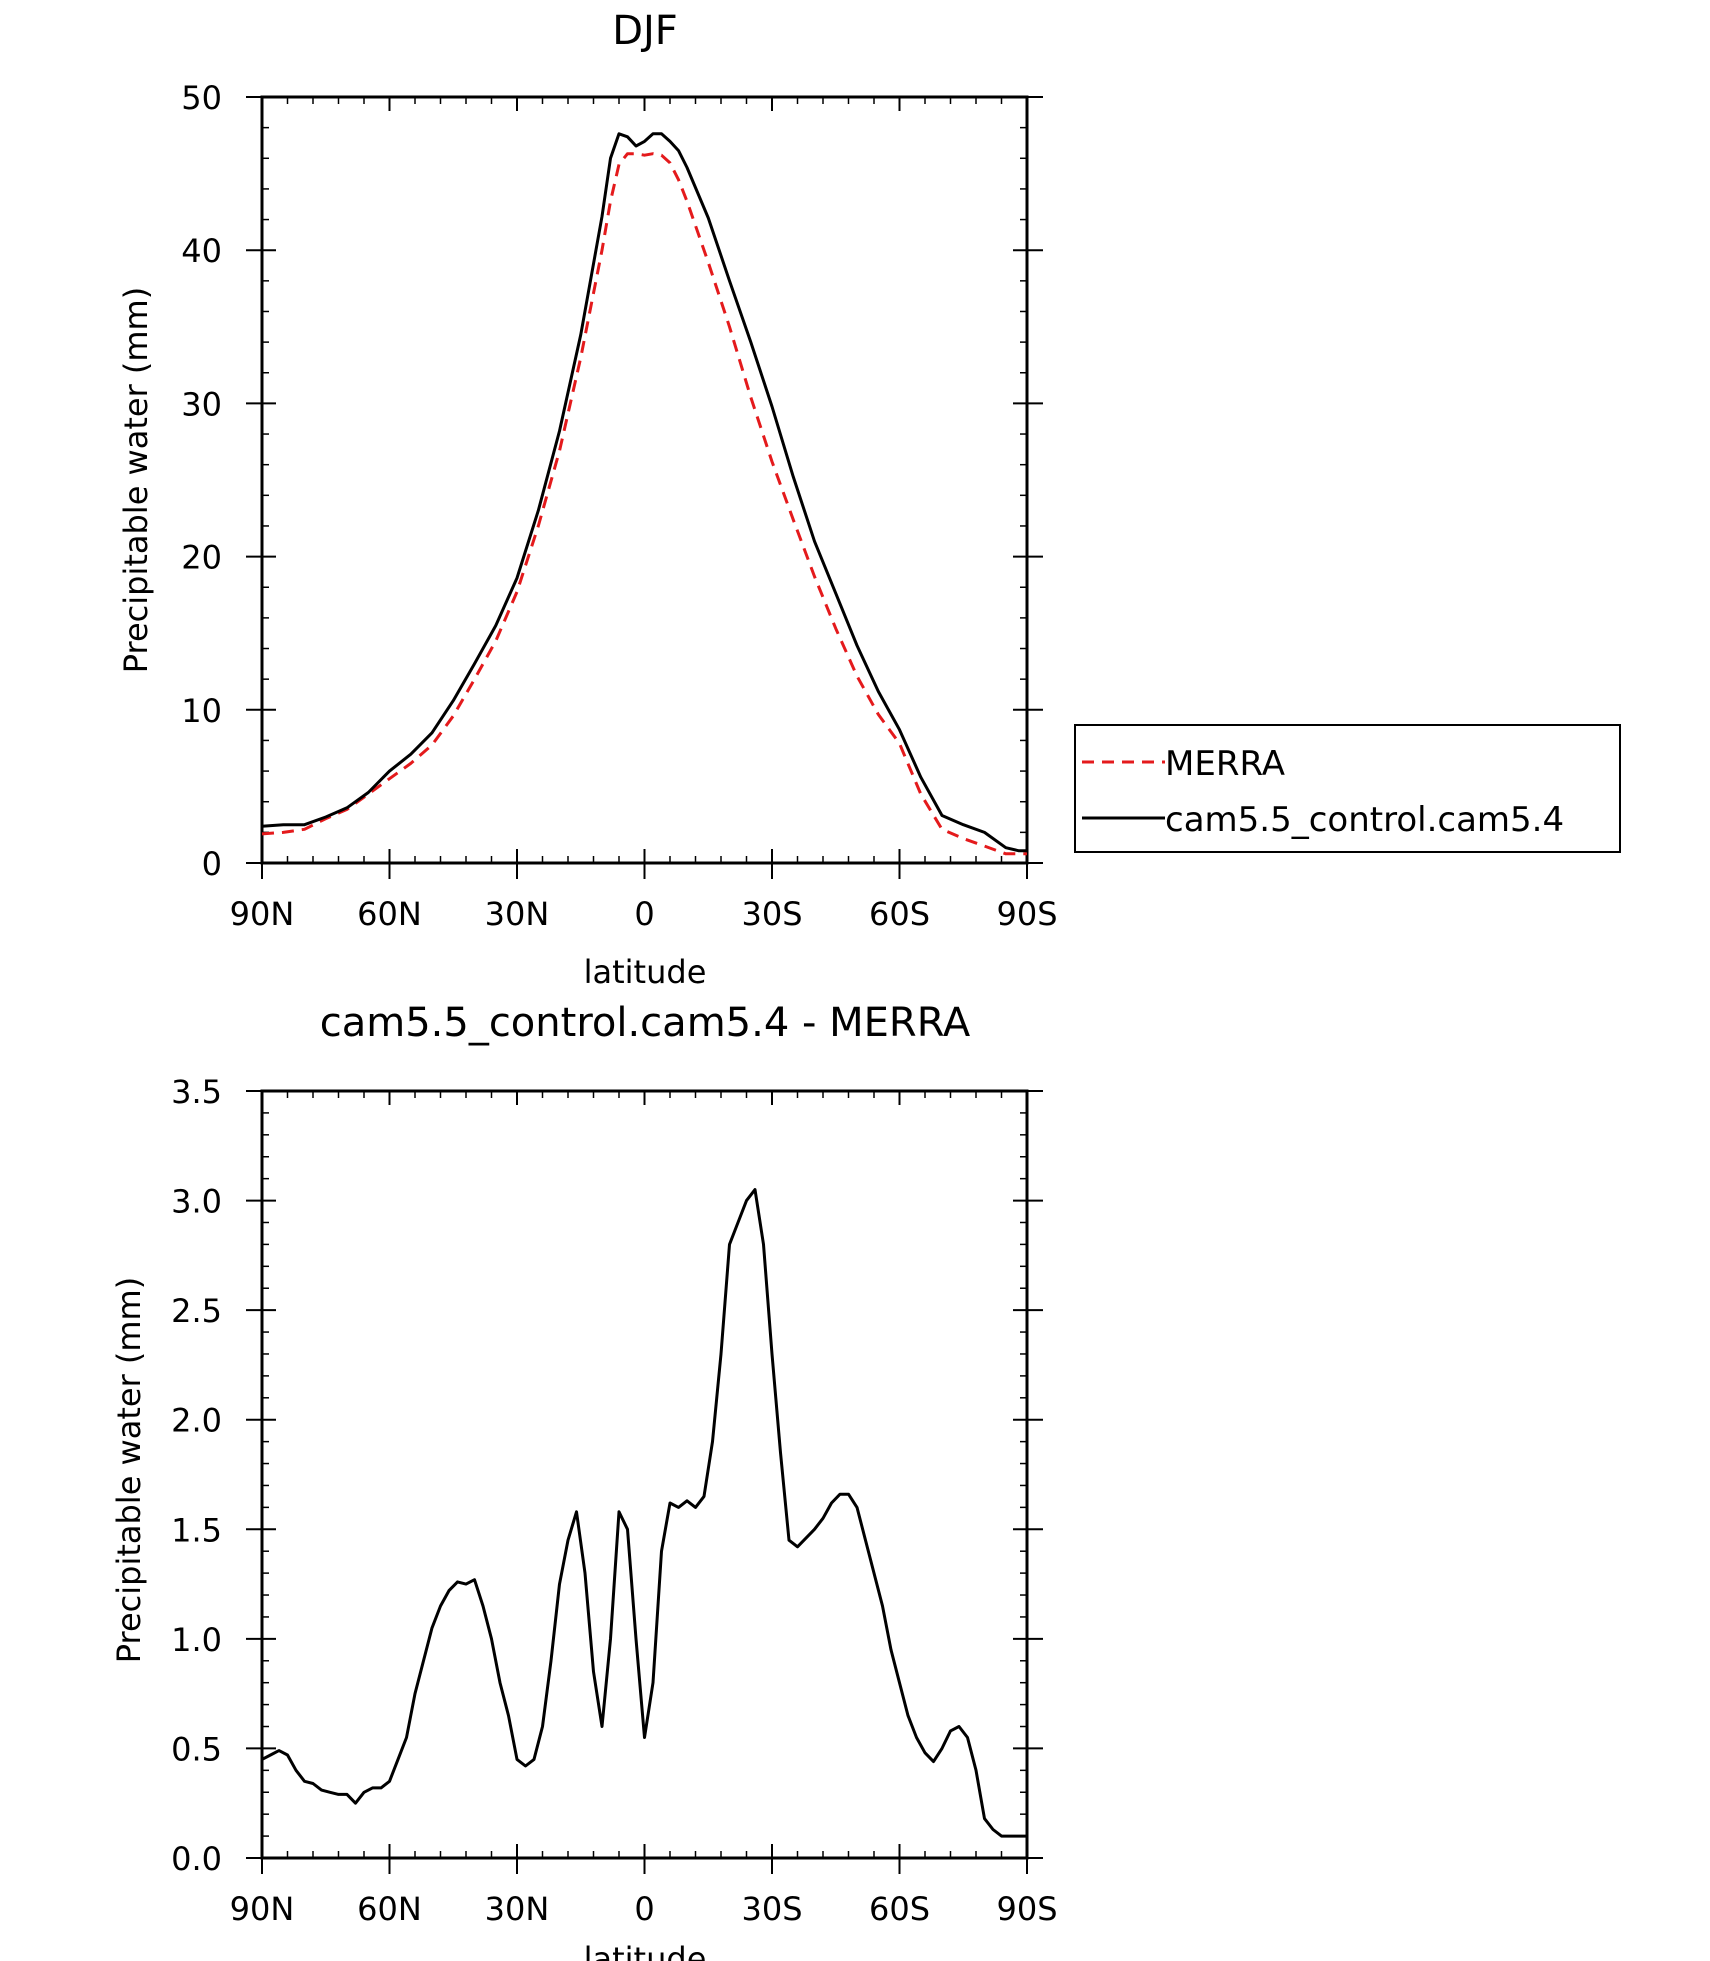 Image resolution: width=1710 pixels, height=1961 pixels. Describe the element at coordinates (129, 1470) in the screenshot. I see `bottom-y-axis-label: Precipitable water (mm)` at that location.